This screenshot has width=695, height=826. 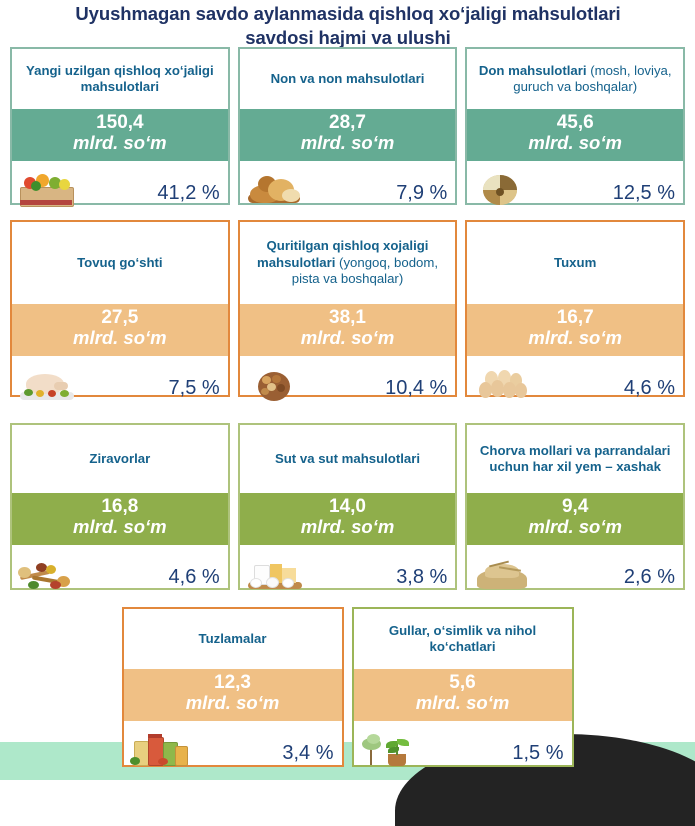 What do you see at coordinates (575, 317) in the screenshot?
I see `card-value: 16,7` at bounding box center [575, 317].